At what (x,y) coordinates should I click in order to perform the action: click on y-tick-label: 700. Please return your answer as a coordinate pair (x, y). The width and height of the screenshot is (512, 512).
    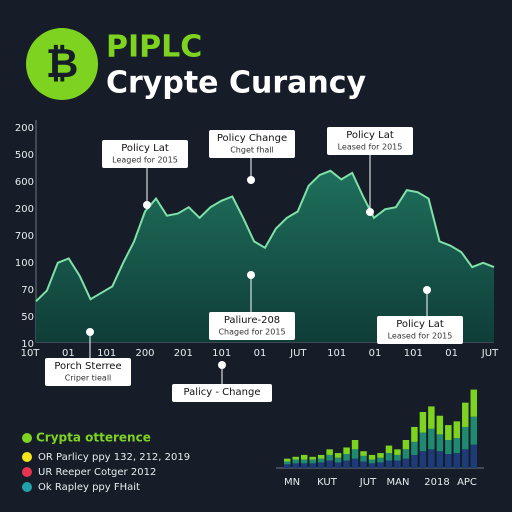
    Looking at the image, I should click on (24, 236).